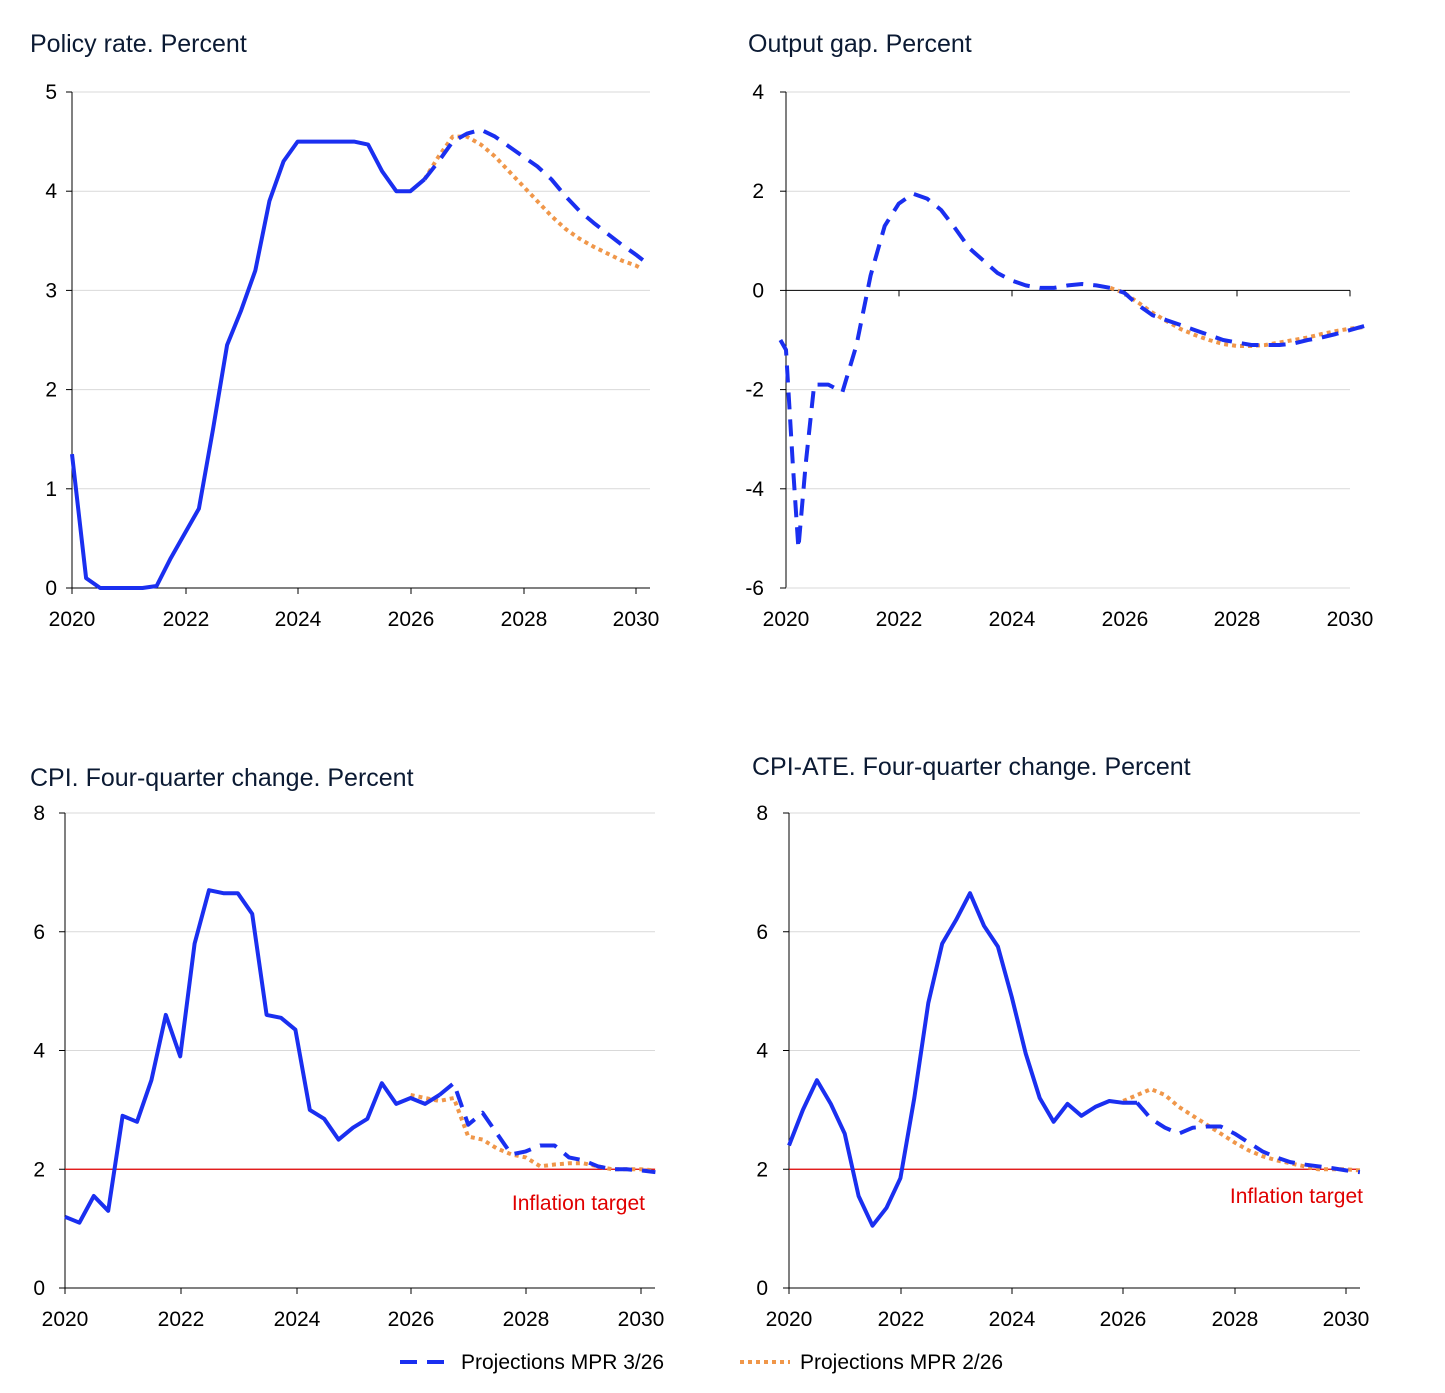 The width and height of the screenshot is (1445, 1393). Describe the element at coordinates (901, 1362) in the screenshot. I see `legend-label: Projections MPR 2/26` at that location.